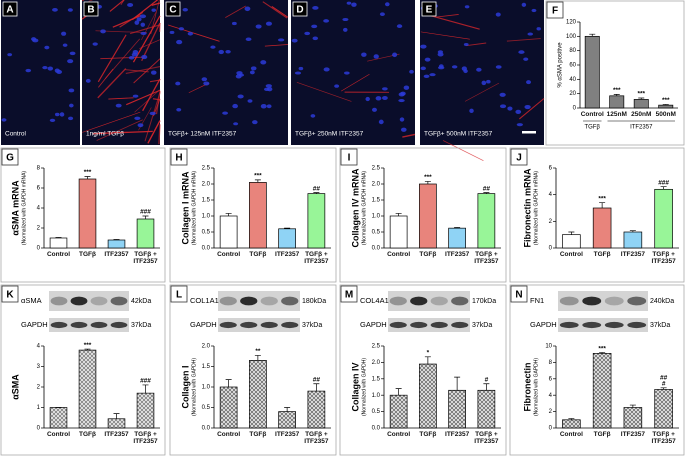  What do you see at coordinates (537, 300) in the screenshot?
I see `blot-label: FN1` at bounding box center [537, 300].